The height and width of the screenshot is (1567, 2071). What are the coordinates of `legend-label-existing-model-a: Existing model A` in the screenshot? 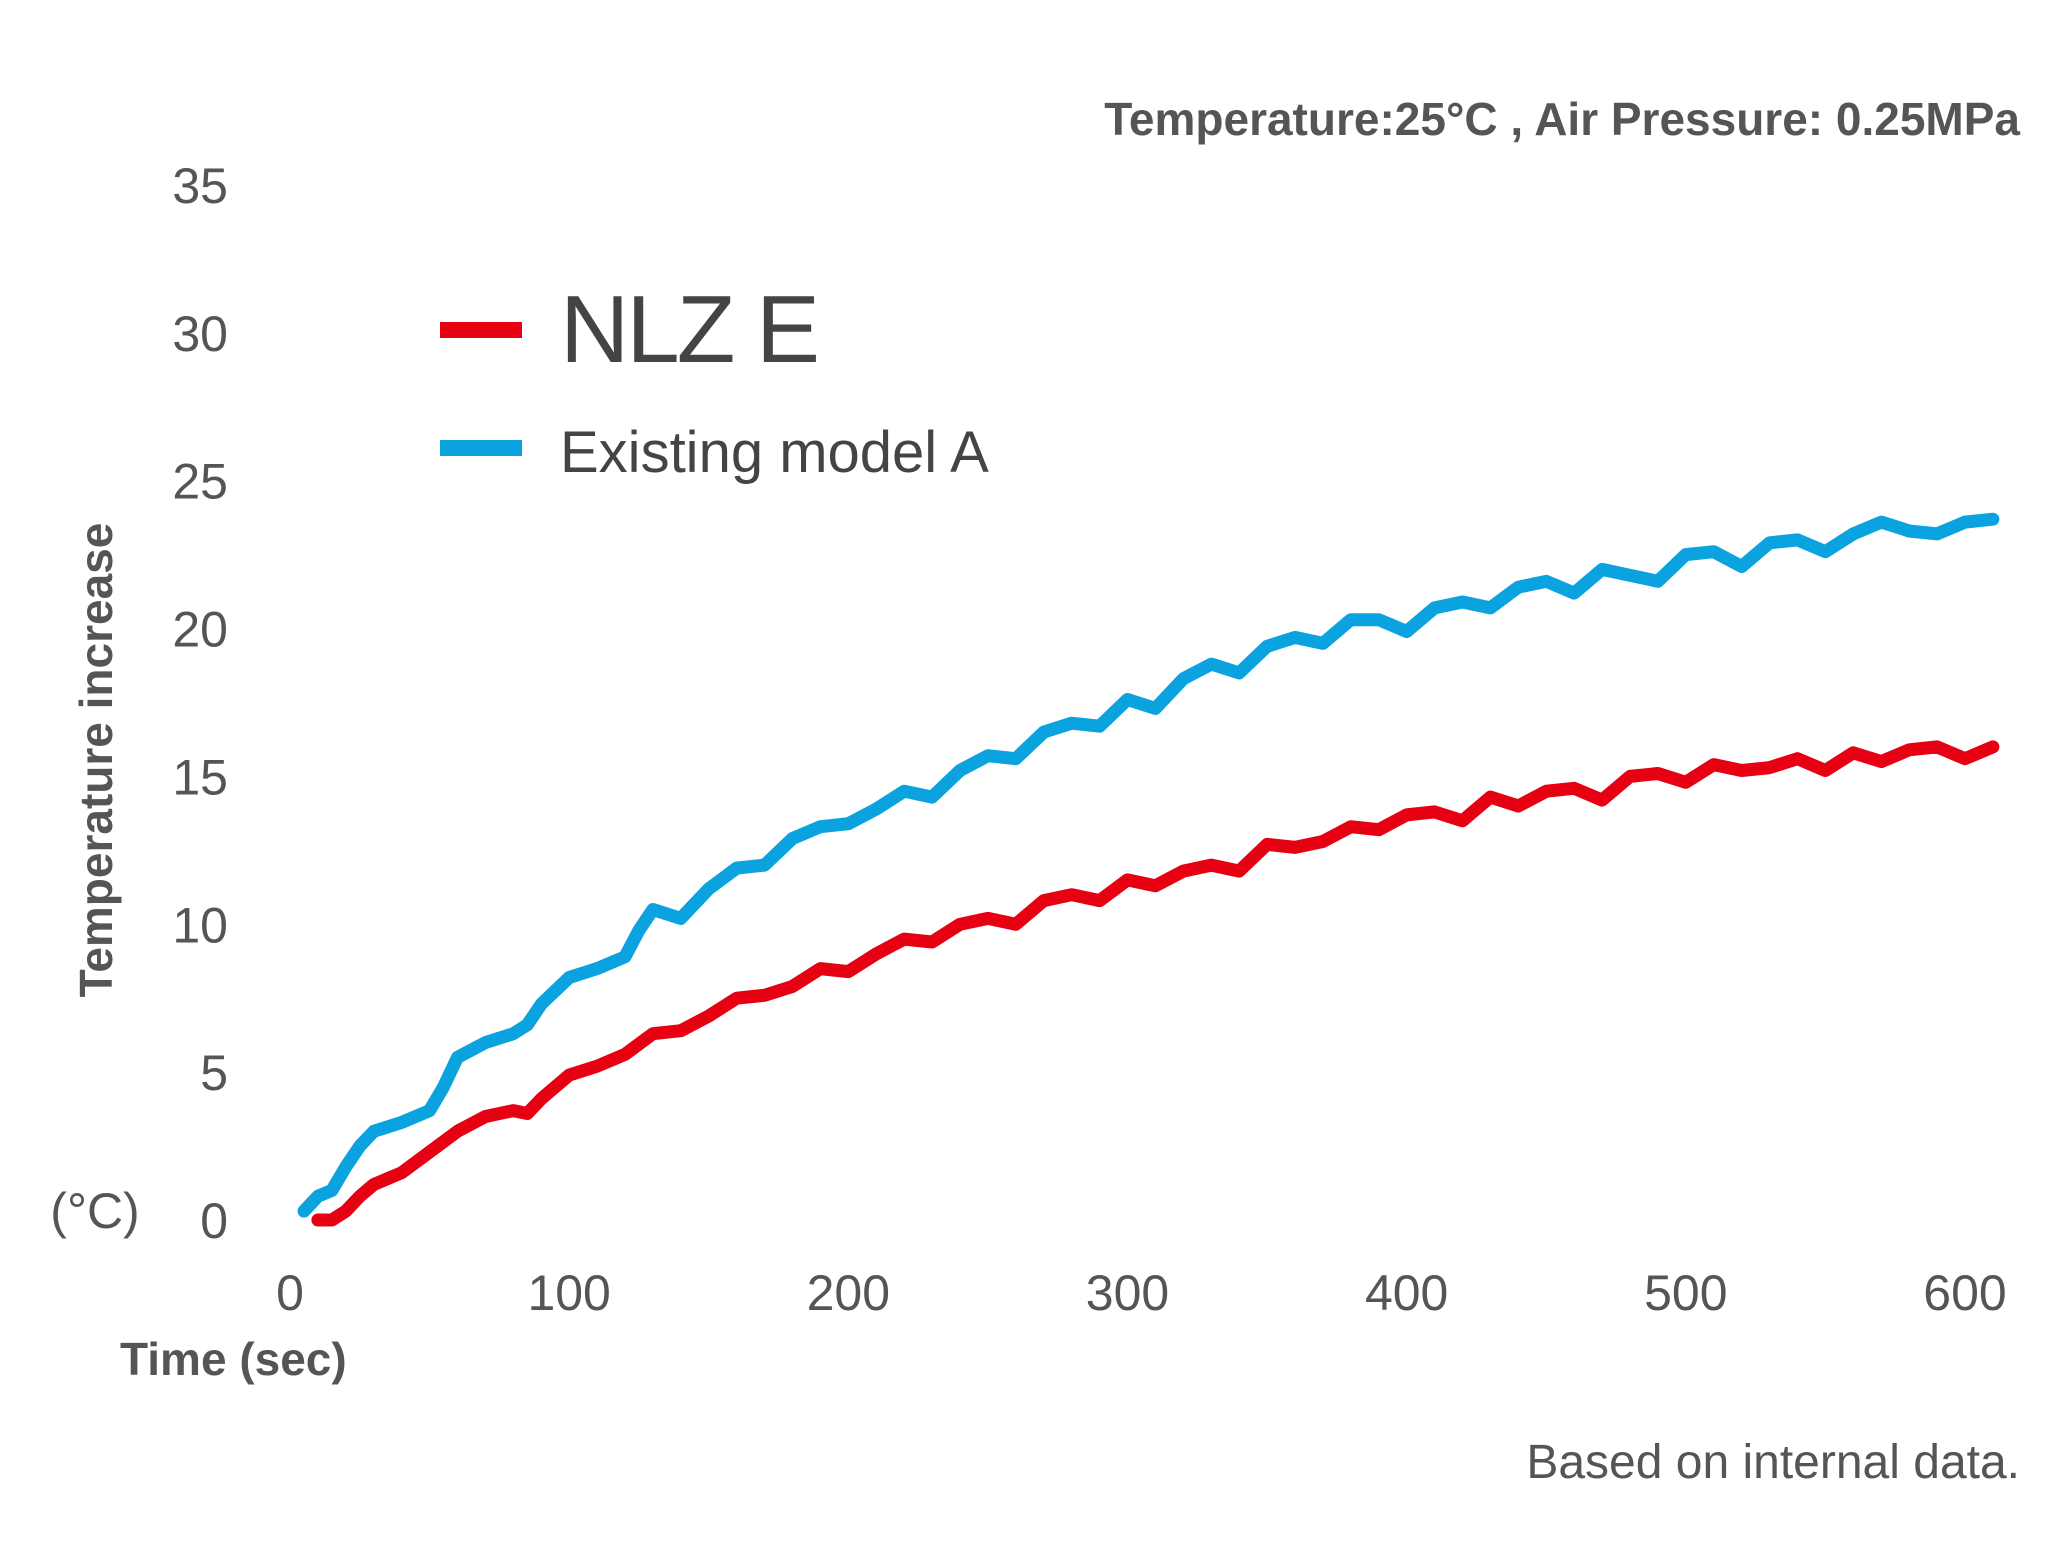 It's located at (774, 452).